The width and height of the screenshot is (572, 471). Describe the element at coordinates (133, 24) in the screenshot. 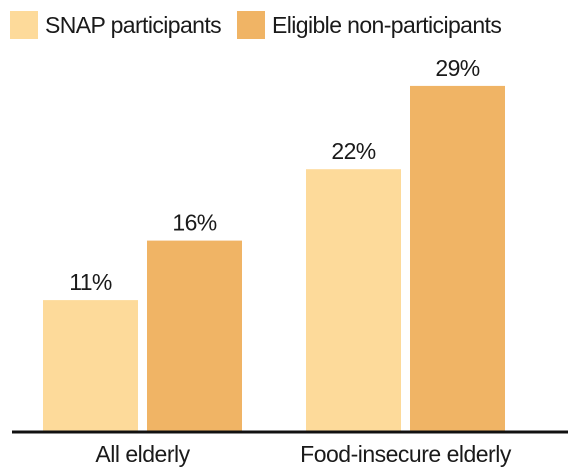

I see `legend-label-snap-participants: SNAP participants` at that location.